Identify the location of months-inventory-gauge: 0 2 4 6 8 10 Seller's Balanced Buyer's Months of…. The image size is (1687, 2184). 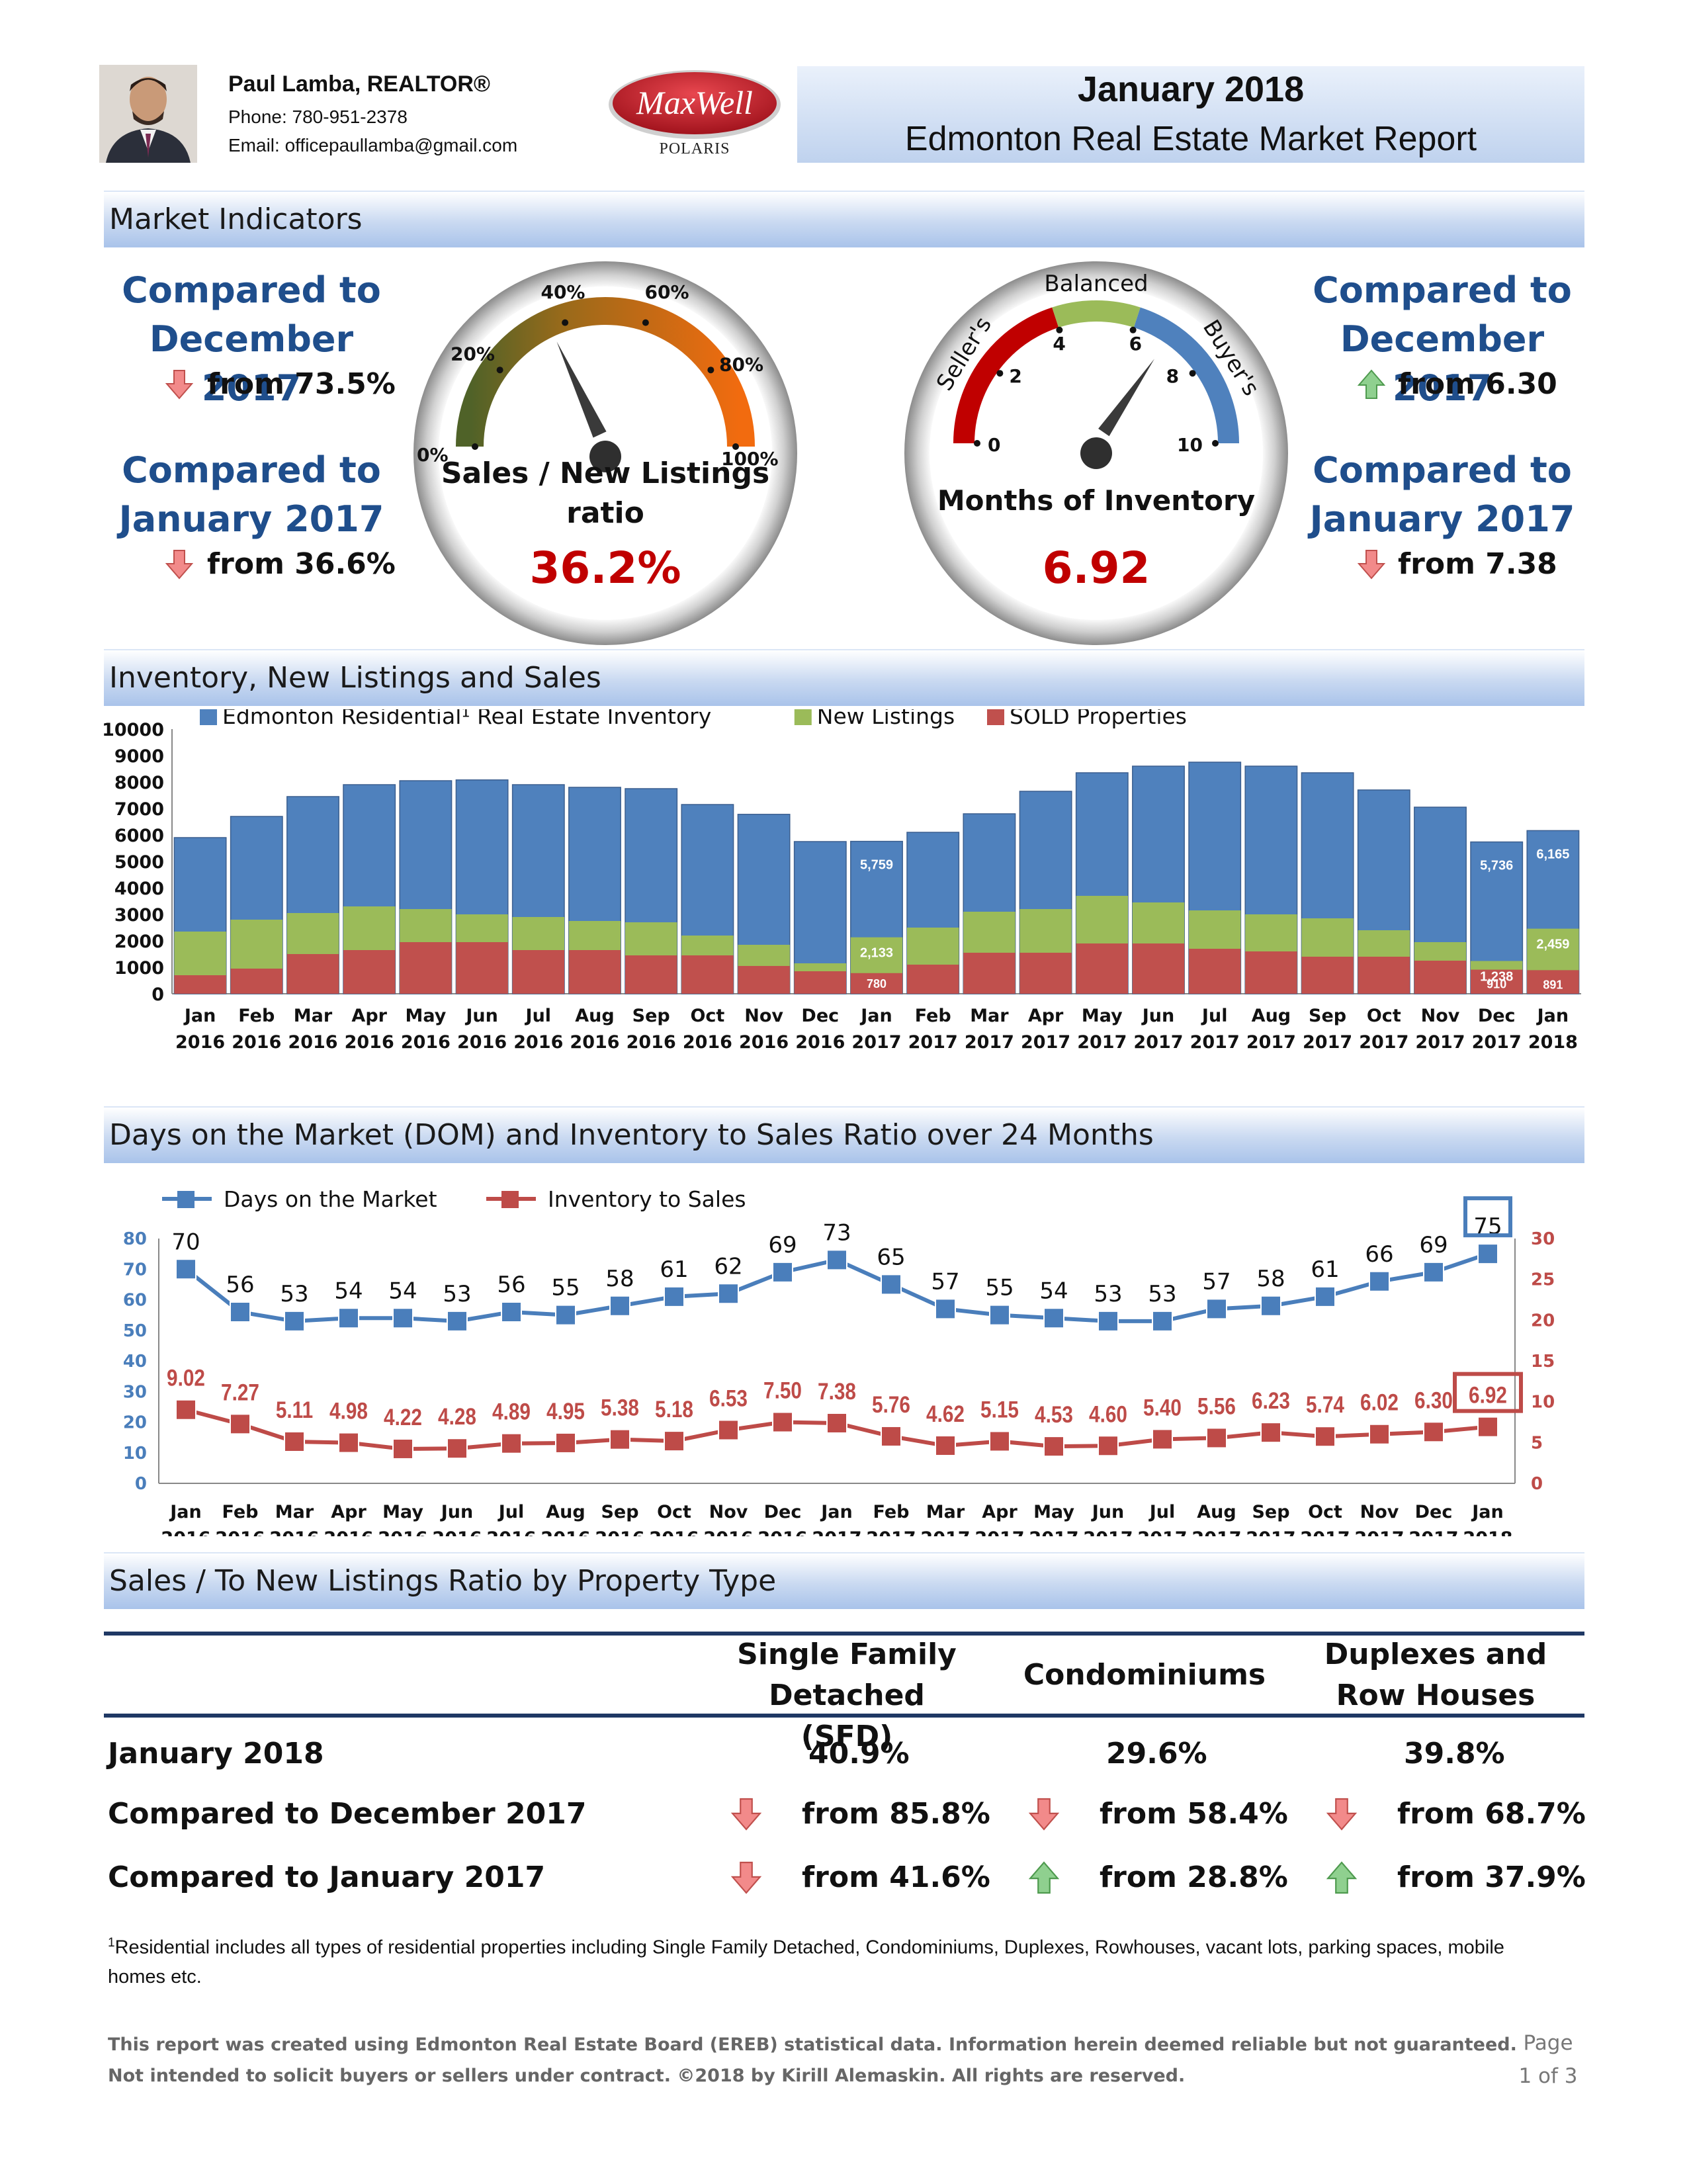
(1096, 453).